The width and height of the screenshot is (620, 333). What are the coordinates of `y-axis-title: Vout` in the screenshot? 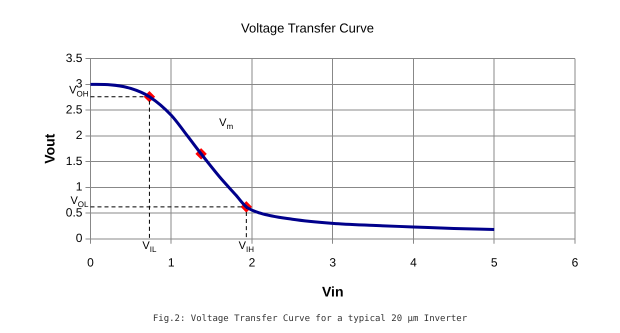 It's located at (49, 148).